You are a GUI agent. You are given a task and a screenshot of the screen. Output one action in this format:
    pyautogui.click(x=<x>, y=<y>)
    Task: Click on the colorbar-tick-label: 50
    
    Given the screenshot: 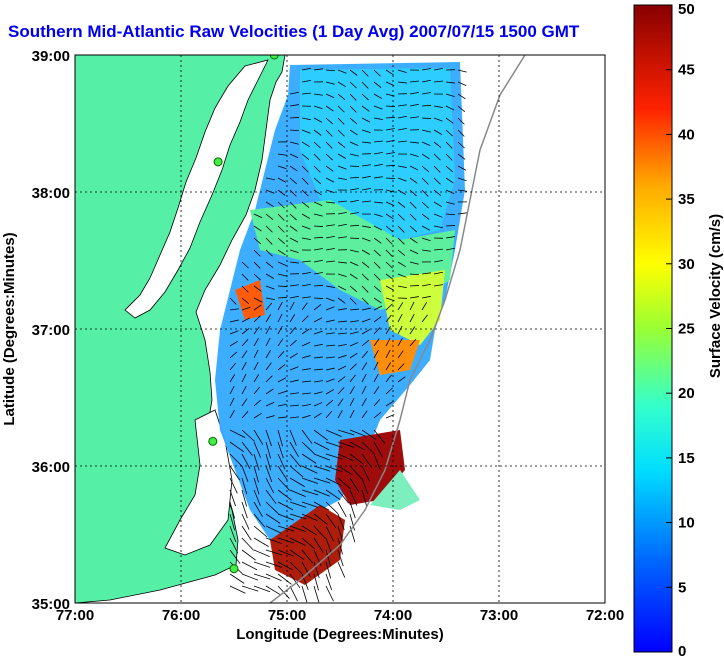 What is the action you would take?
    pyautogui.click(x=686, y=9)
    